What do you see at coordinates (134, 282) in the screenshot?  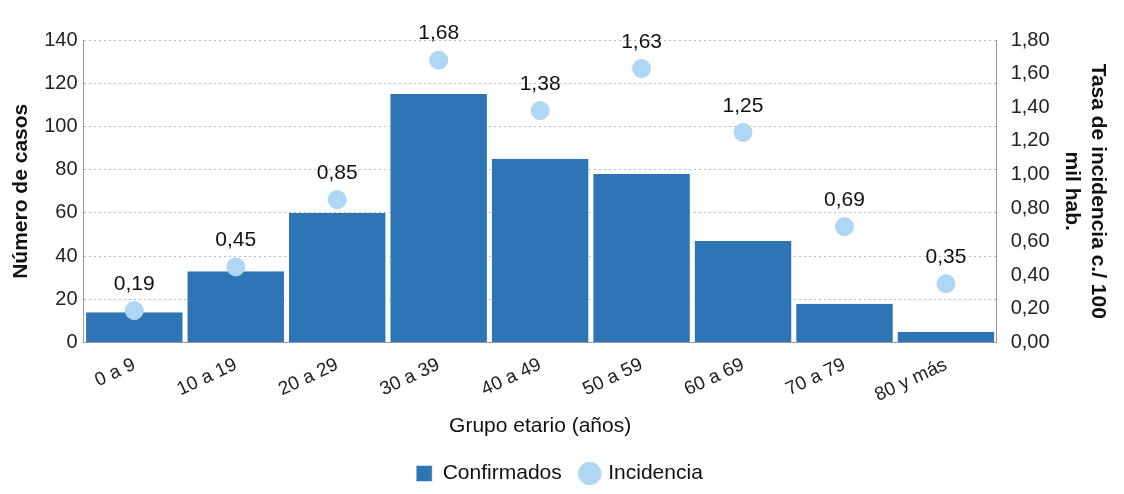 I see `data-label: 0,19` at bounding box center [134, 282].